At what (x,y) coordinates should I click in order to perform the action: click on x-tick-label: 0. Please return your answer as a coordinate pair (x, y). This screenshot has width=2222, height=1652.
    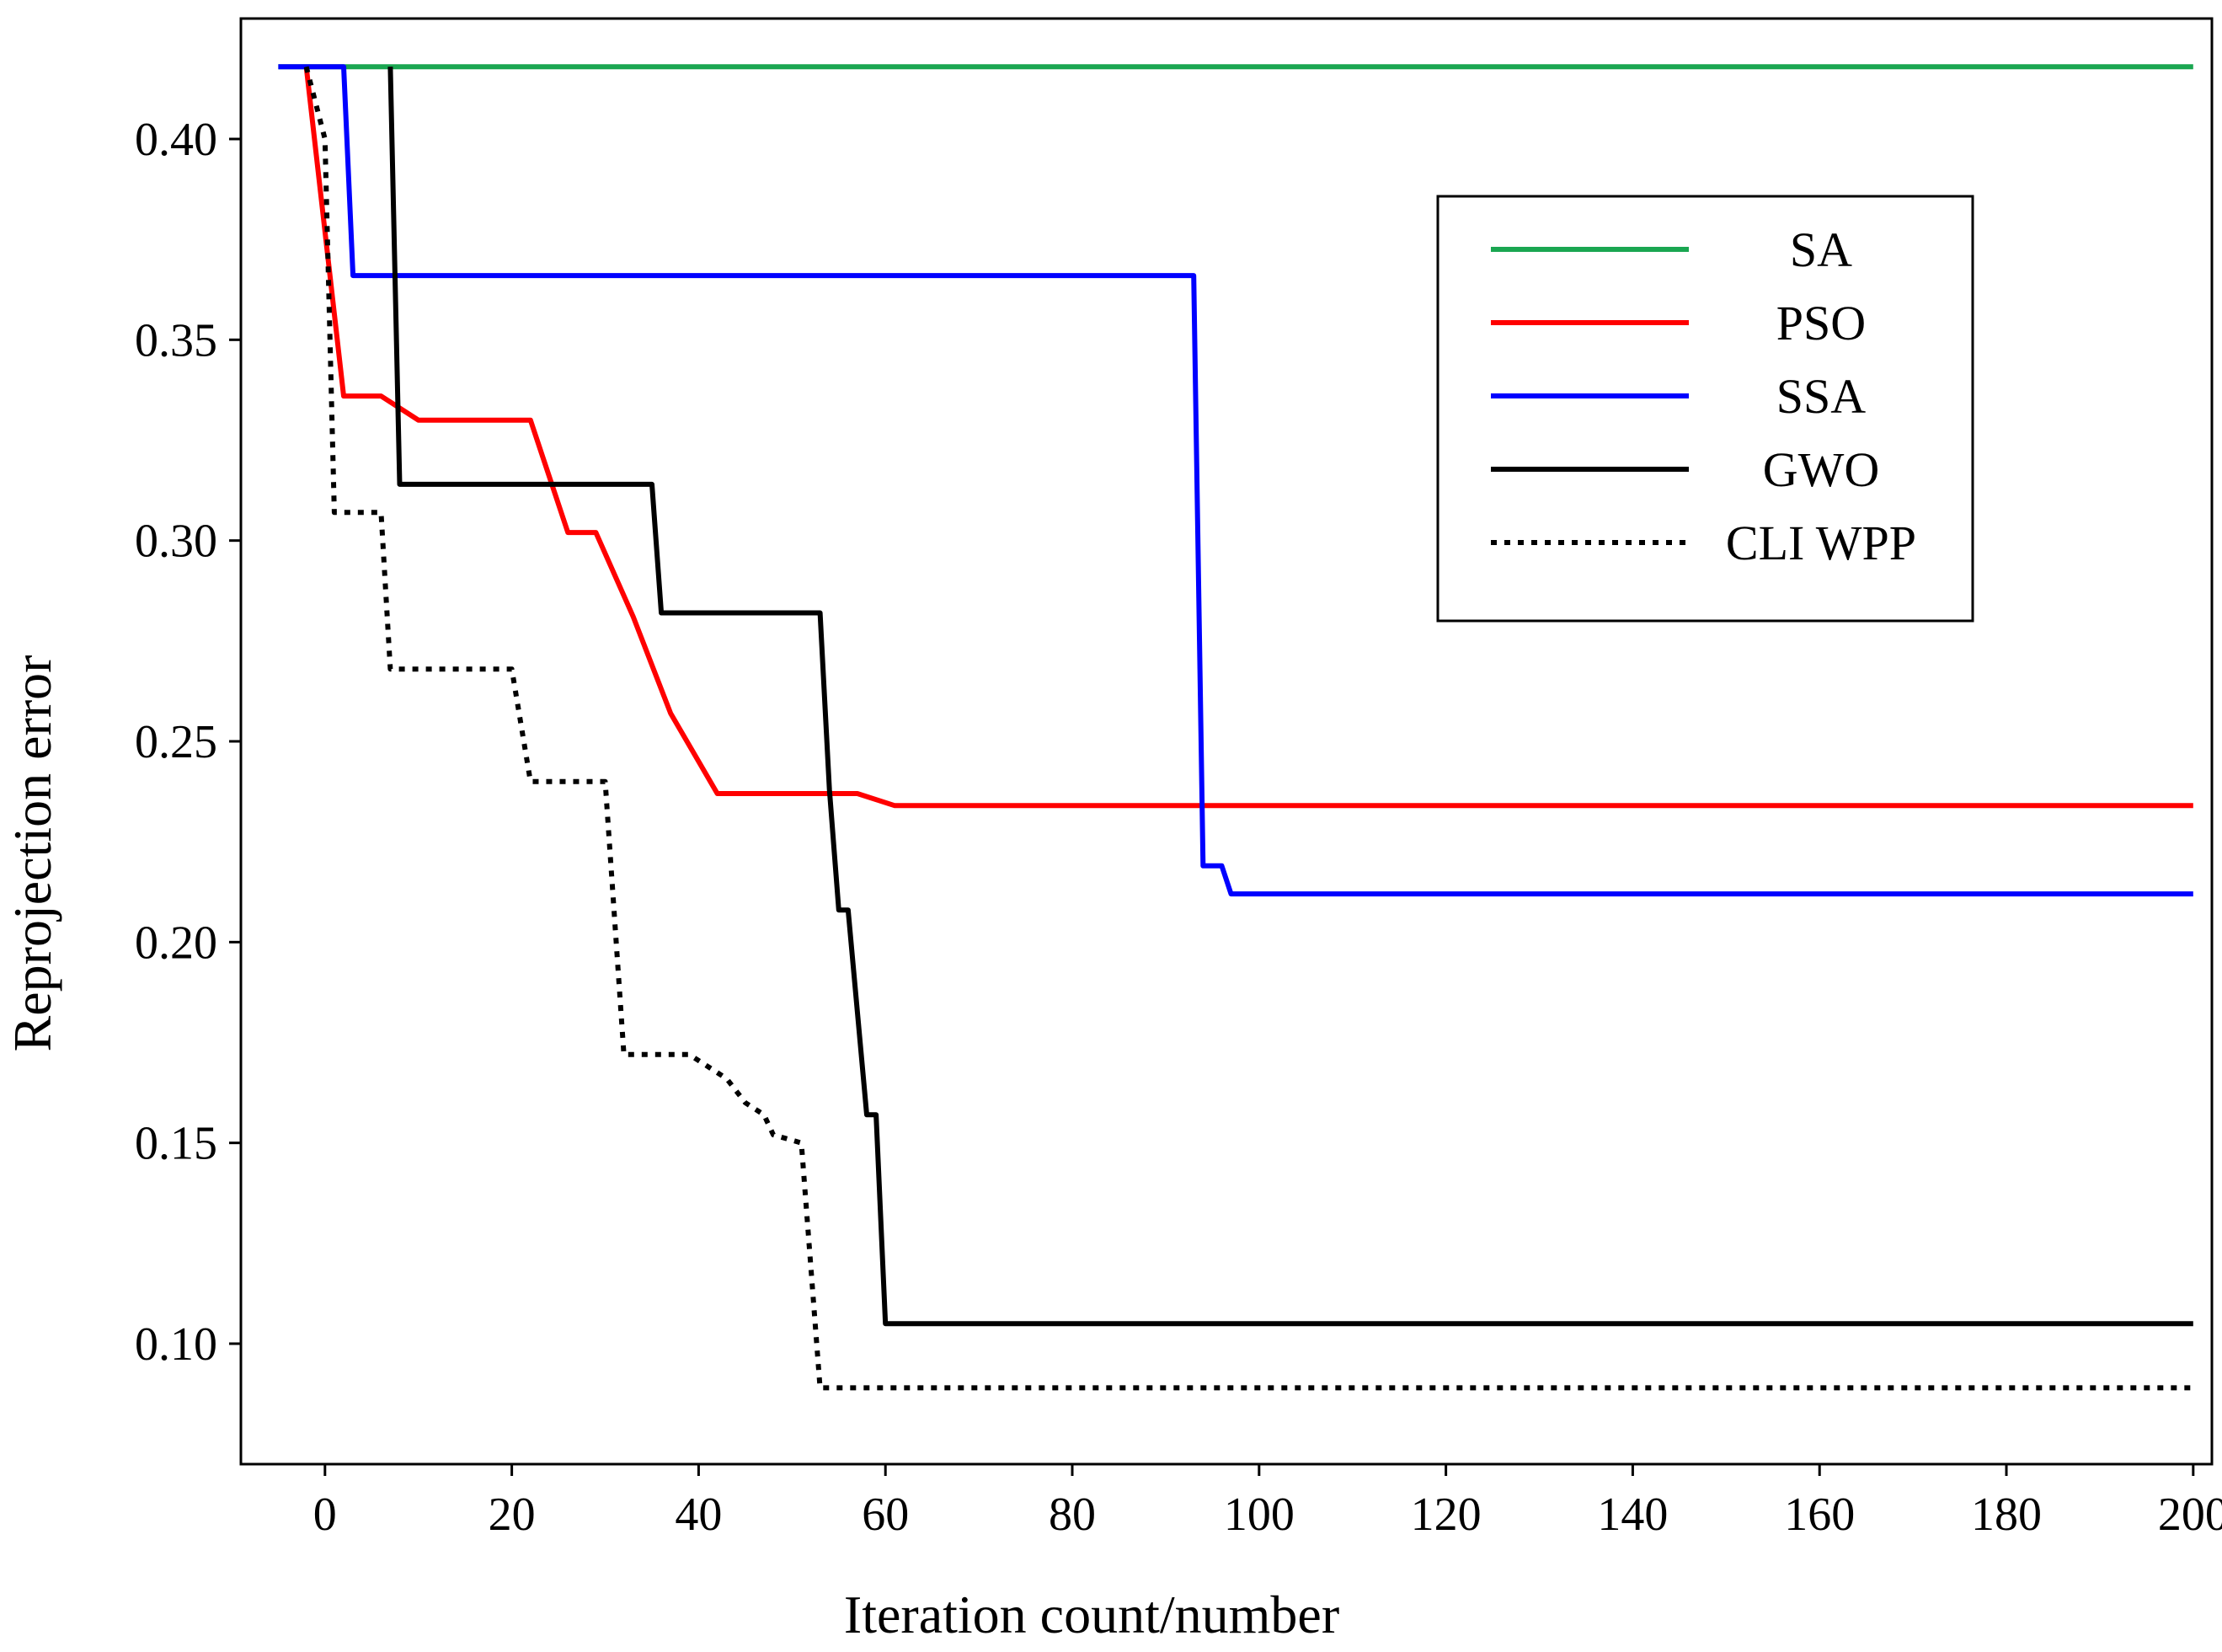
    Looking at the image, I should click on (325, 1515).